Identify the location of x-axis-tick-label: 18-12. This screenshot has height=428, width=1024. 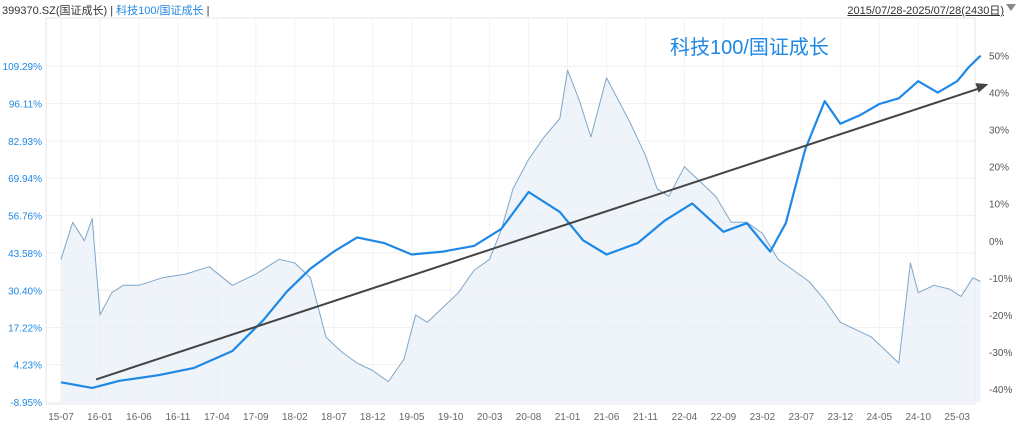
(373, 417).